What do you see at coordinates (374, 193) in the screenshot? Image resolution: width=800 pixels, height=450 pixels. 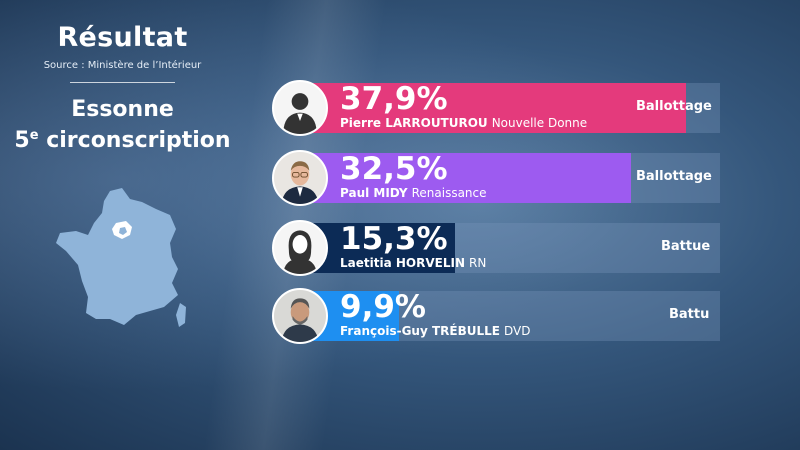 I see `candidate-name: Paul MIDY` at bounding box center [374, 193].